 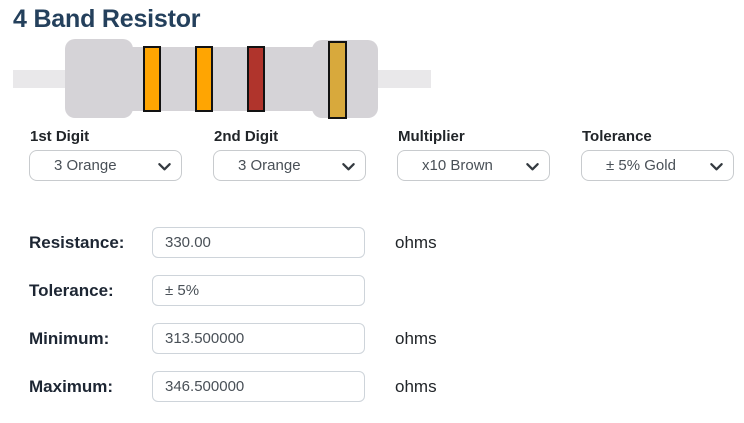 What do you see at coordinates (617, 136) in the screenshot?
I see `tolerance-label: Tolerance` at bounding box center [617, 136].